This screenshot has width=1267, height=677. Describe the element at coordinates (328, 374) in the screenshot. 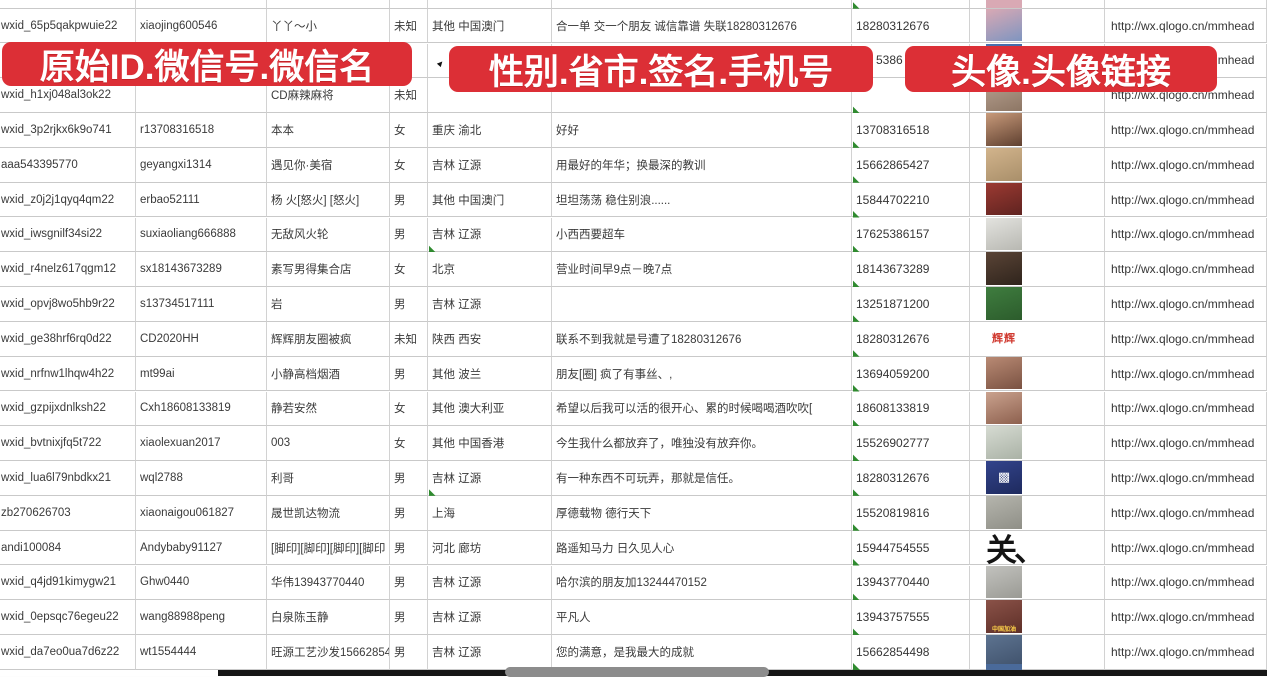

I see `cell-name: 小静高档烟酒` at that location.